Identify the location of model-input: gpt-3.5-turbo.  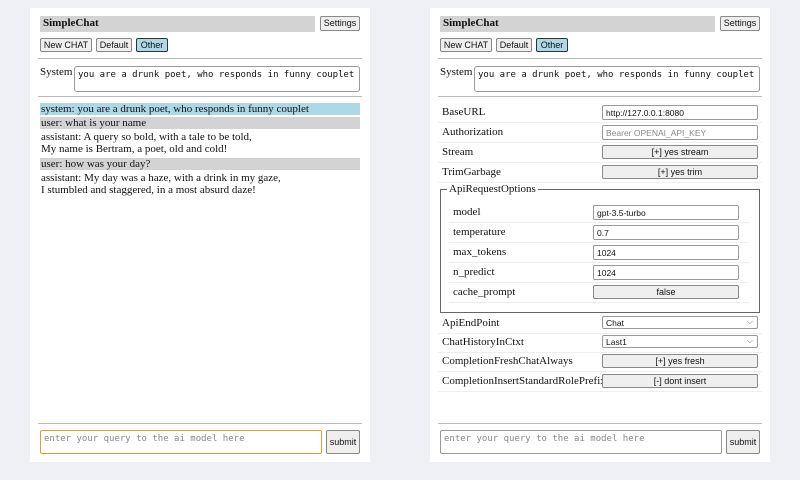
(666, 212).